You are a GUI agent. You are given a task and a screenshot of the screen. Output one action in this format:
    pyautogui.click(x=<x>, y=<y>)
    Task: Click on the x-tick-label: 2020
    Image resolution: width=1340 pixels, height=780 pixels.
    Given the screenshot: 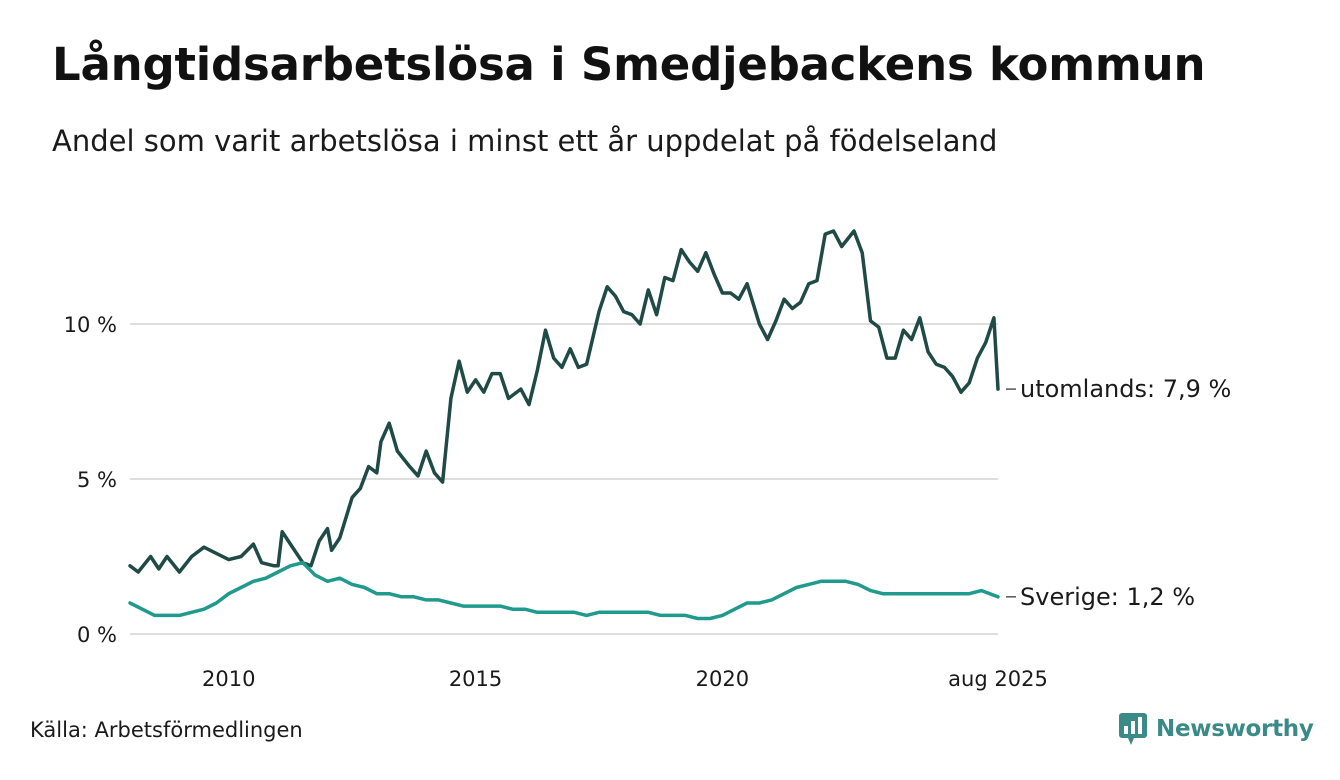 What is the action you would take?
    pyautogui.click(x=722, y=679)
    